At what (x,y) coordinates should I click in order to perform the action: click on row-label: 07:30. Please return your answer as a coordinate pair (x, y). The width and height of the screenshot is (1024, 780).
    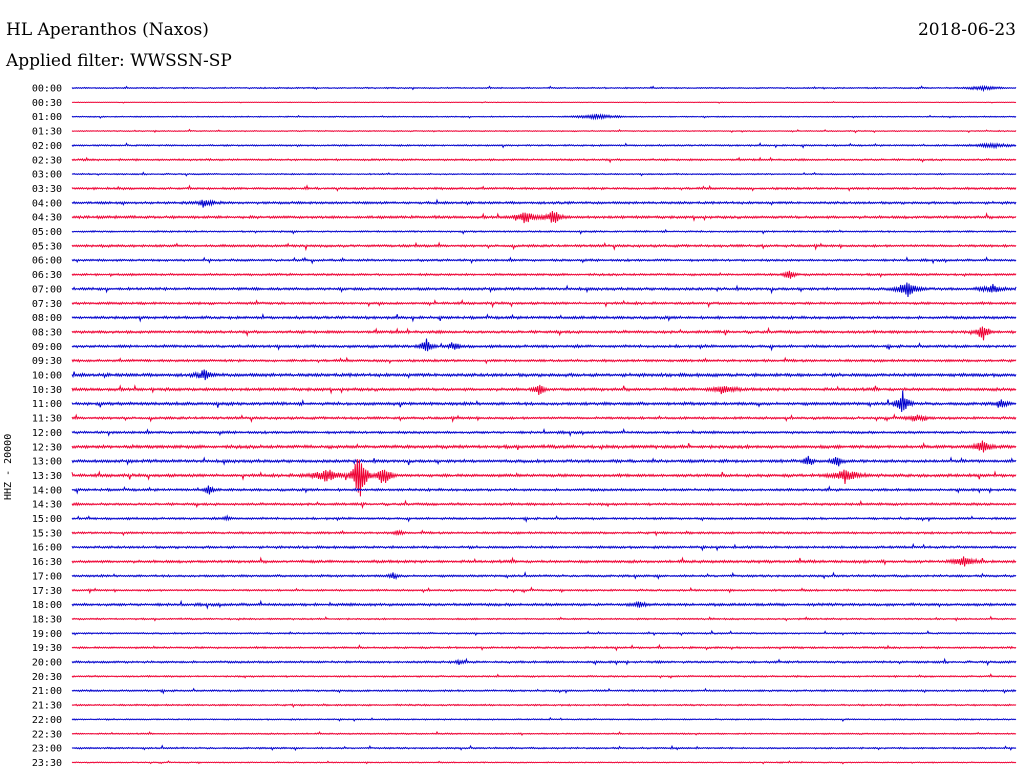
    Looking at the image, I should click on (47, 304).